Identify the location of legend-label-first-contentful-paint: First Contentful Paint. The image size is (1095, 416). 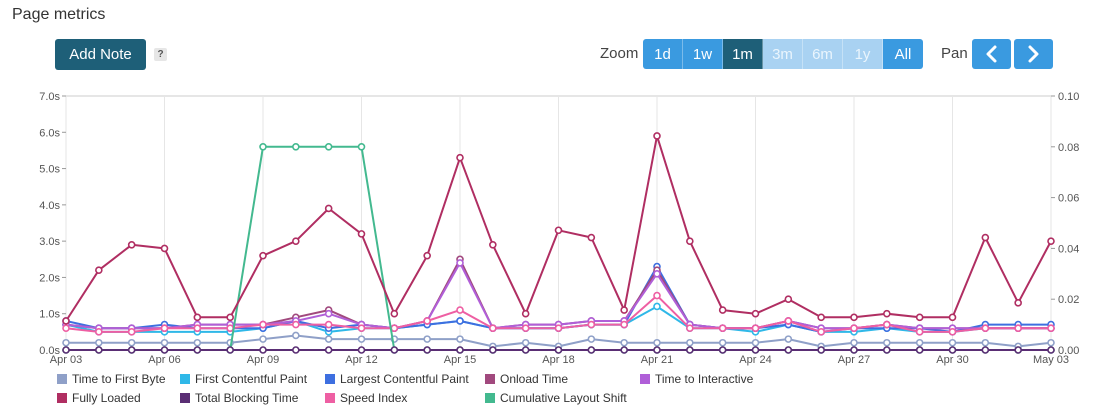
(251, 379).